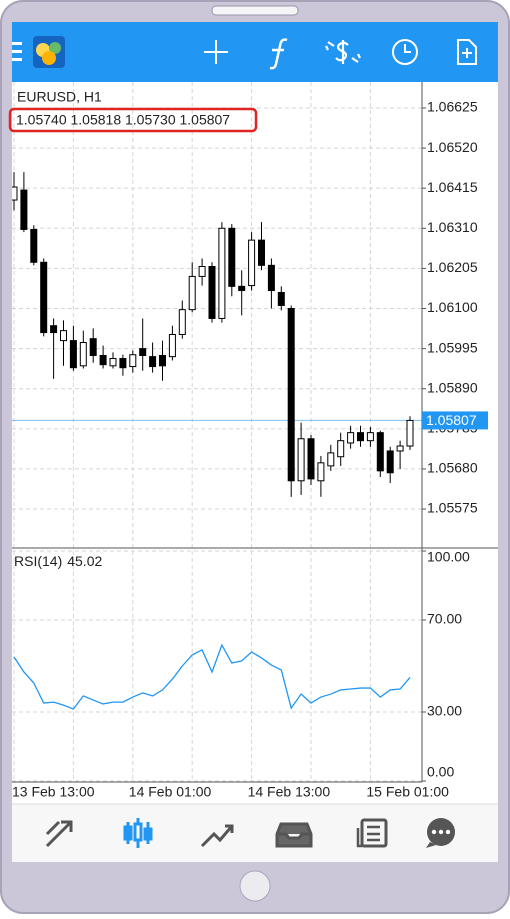 The image size is (510, 919). I want to click on speaker, so click(255, 10).